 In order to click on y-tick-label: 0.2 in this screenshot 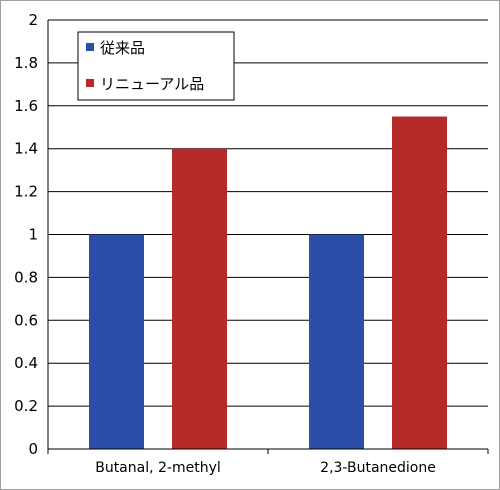, I will do `click(26, 406)`.